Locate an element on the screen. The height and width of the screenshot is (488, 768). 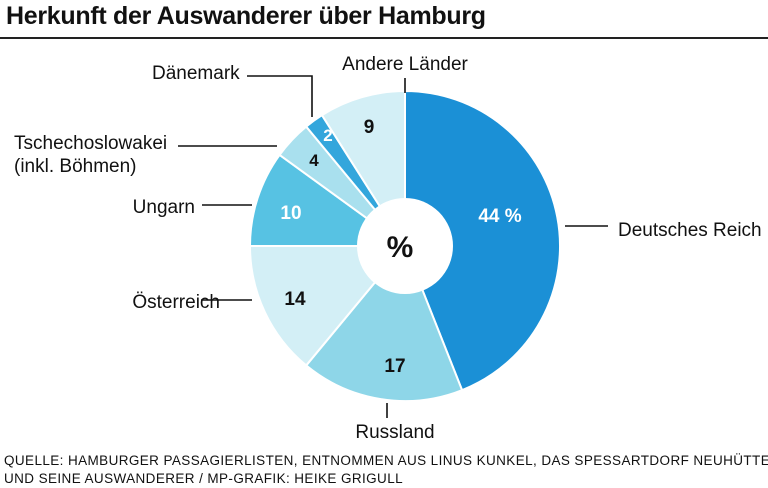
slice-value-label: 9 is located at coordinates (369, 127).